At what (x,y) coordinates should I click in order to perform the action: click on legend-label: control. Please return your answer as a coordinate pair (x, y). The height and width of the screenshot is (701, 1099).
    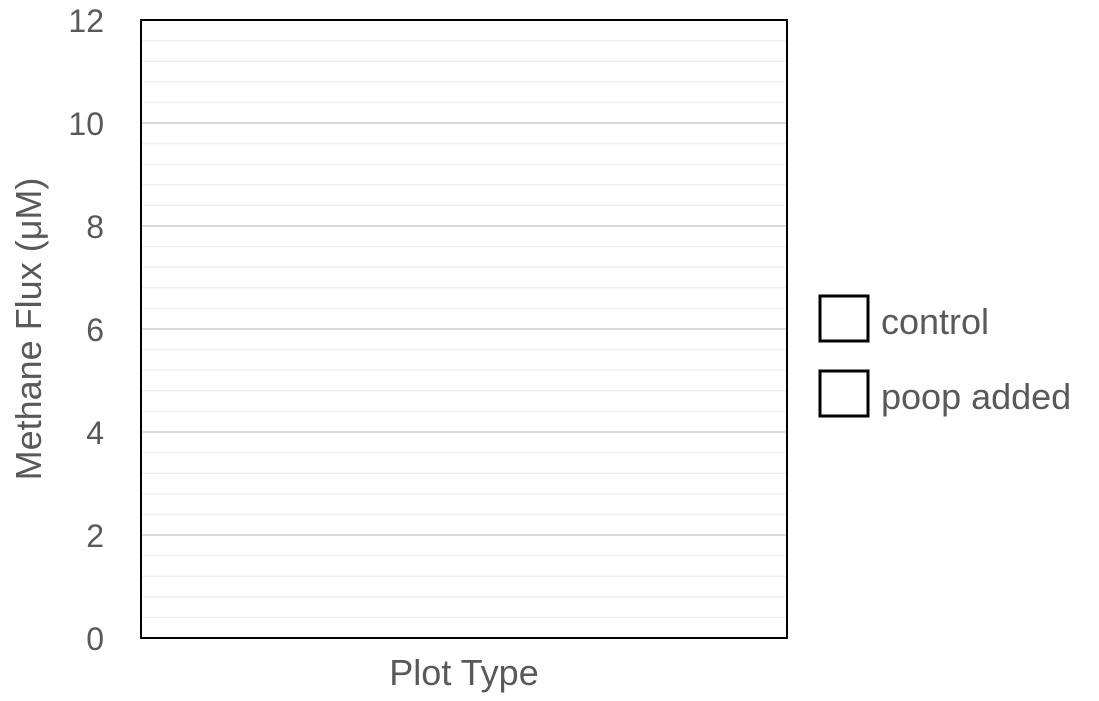
    Looking at the image, I should click on (935, 321).